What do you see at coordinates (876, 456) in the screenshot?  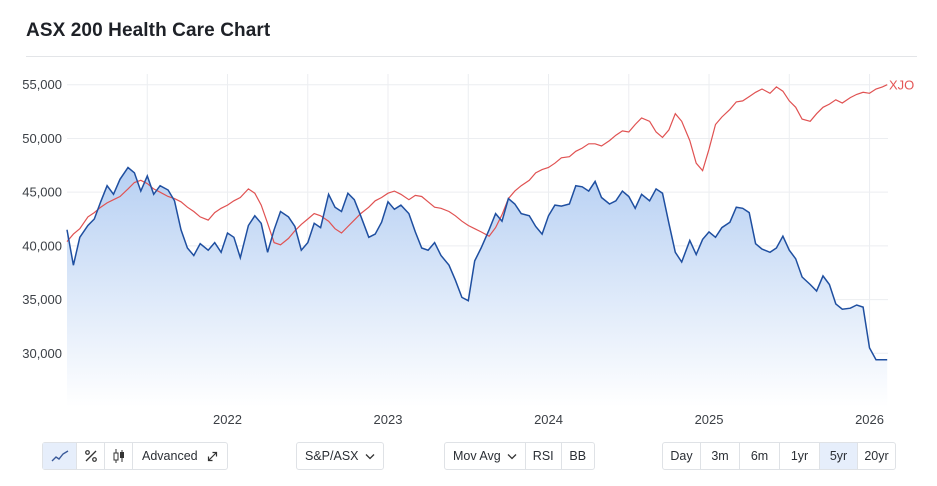 I see `range-20yr-button: 20yr` at bounding box center [876, 456].